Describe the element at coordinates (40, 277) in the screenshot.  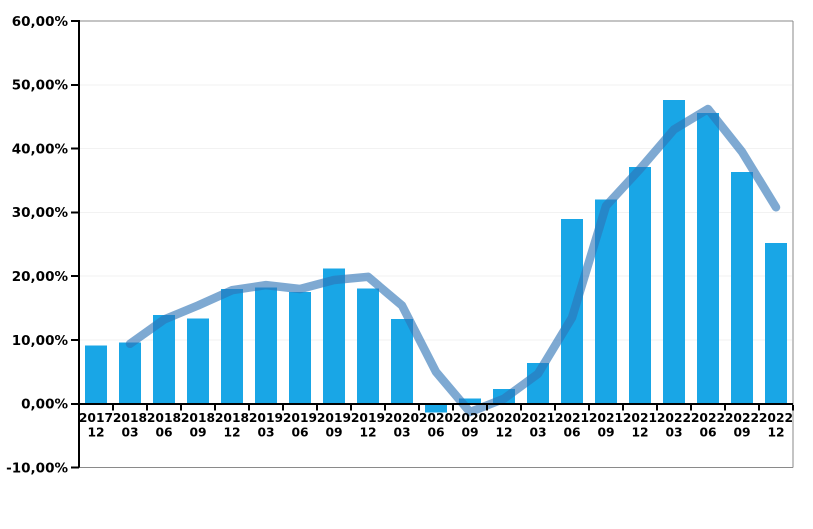
I see `y-axis-label: 20,00%` at that location.